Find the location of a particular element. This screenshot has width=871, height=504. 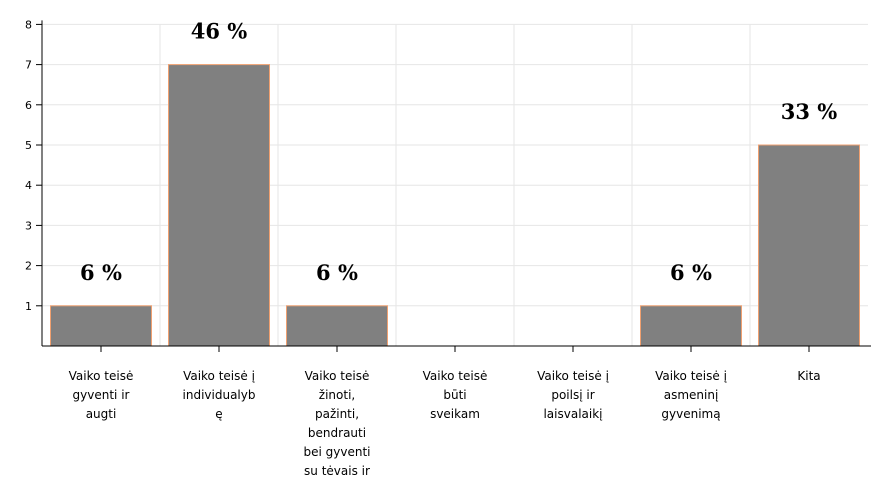

x-tick-label: Vaiko teisė į poilsį ir laisvalaikį is located at coordinates (573, 395).